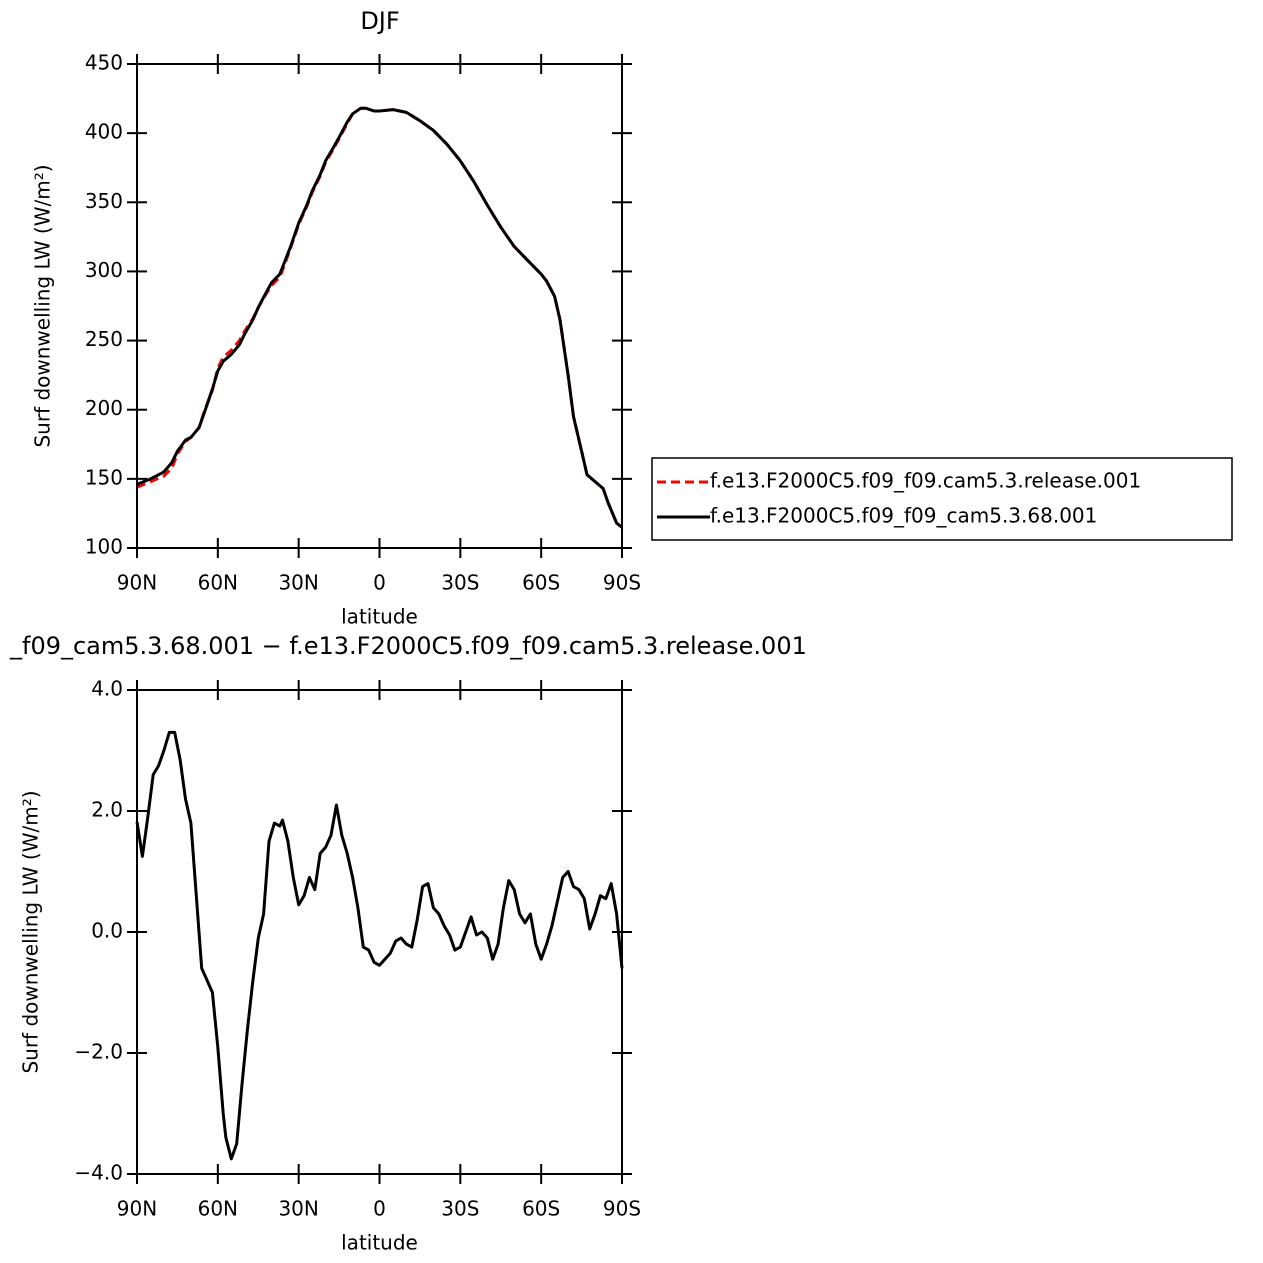 This screenshot has width=1263, height=1263. What do you see at coordinates (104, 339) in the screenshot?
I see `y-tick-label: 250` at bounding box center [104, 339].